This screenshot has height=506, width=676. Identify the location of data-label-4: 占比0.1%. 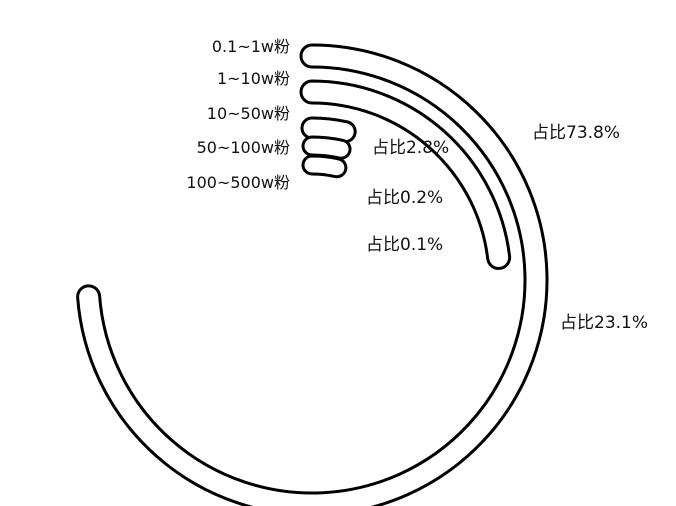
(404, 245).